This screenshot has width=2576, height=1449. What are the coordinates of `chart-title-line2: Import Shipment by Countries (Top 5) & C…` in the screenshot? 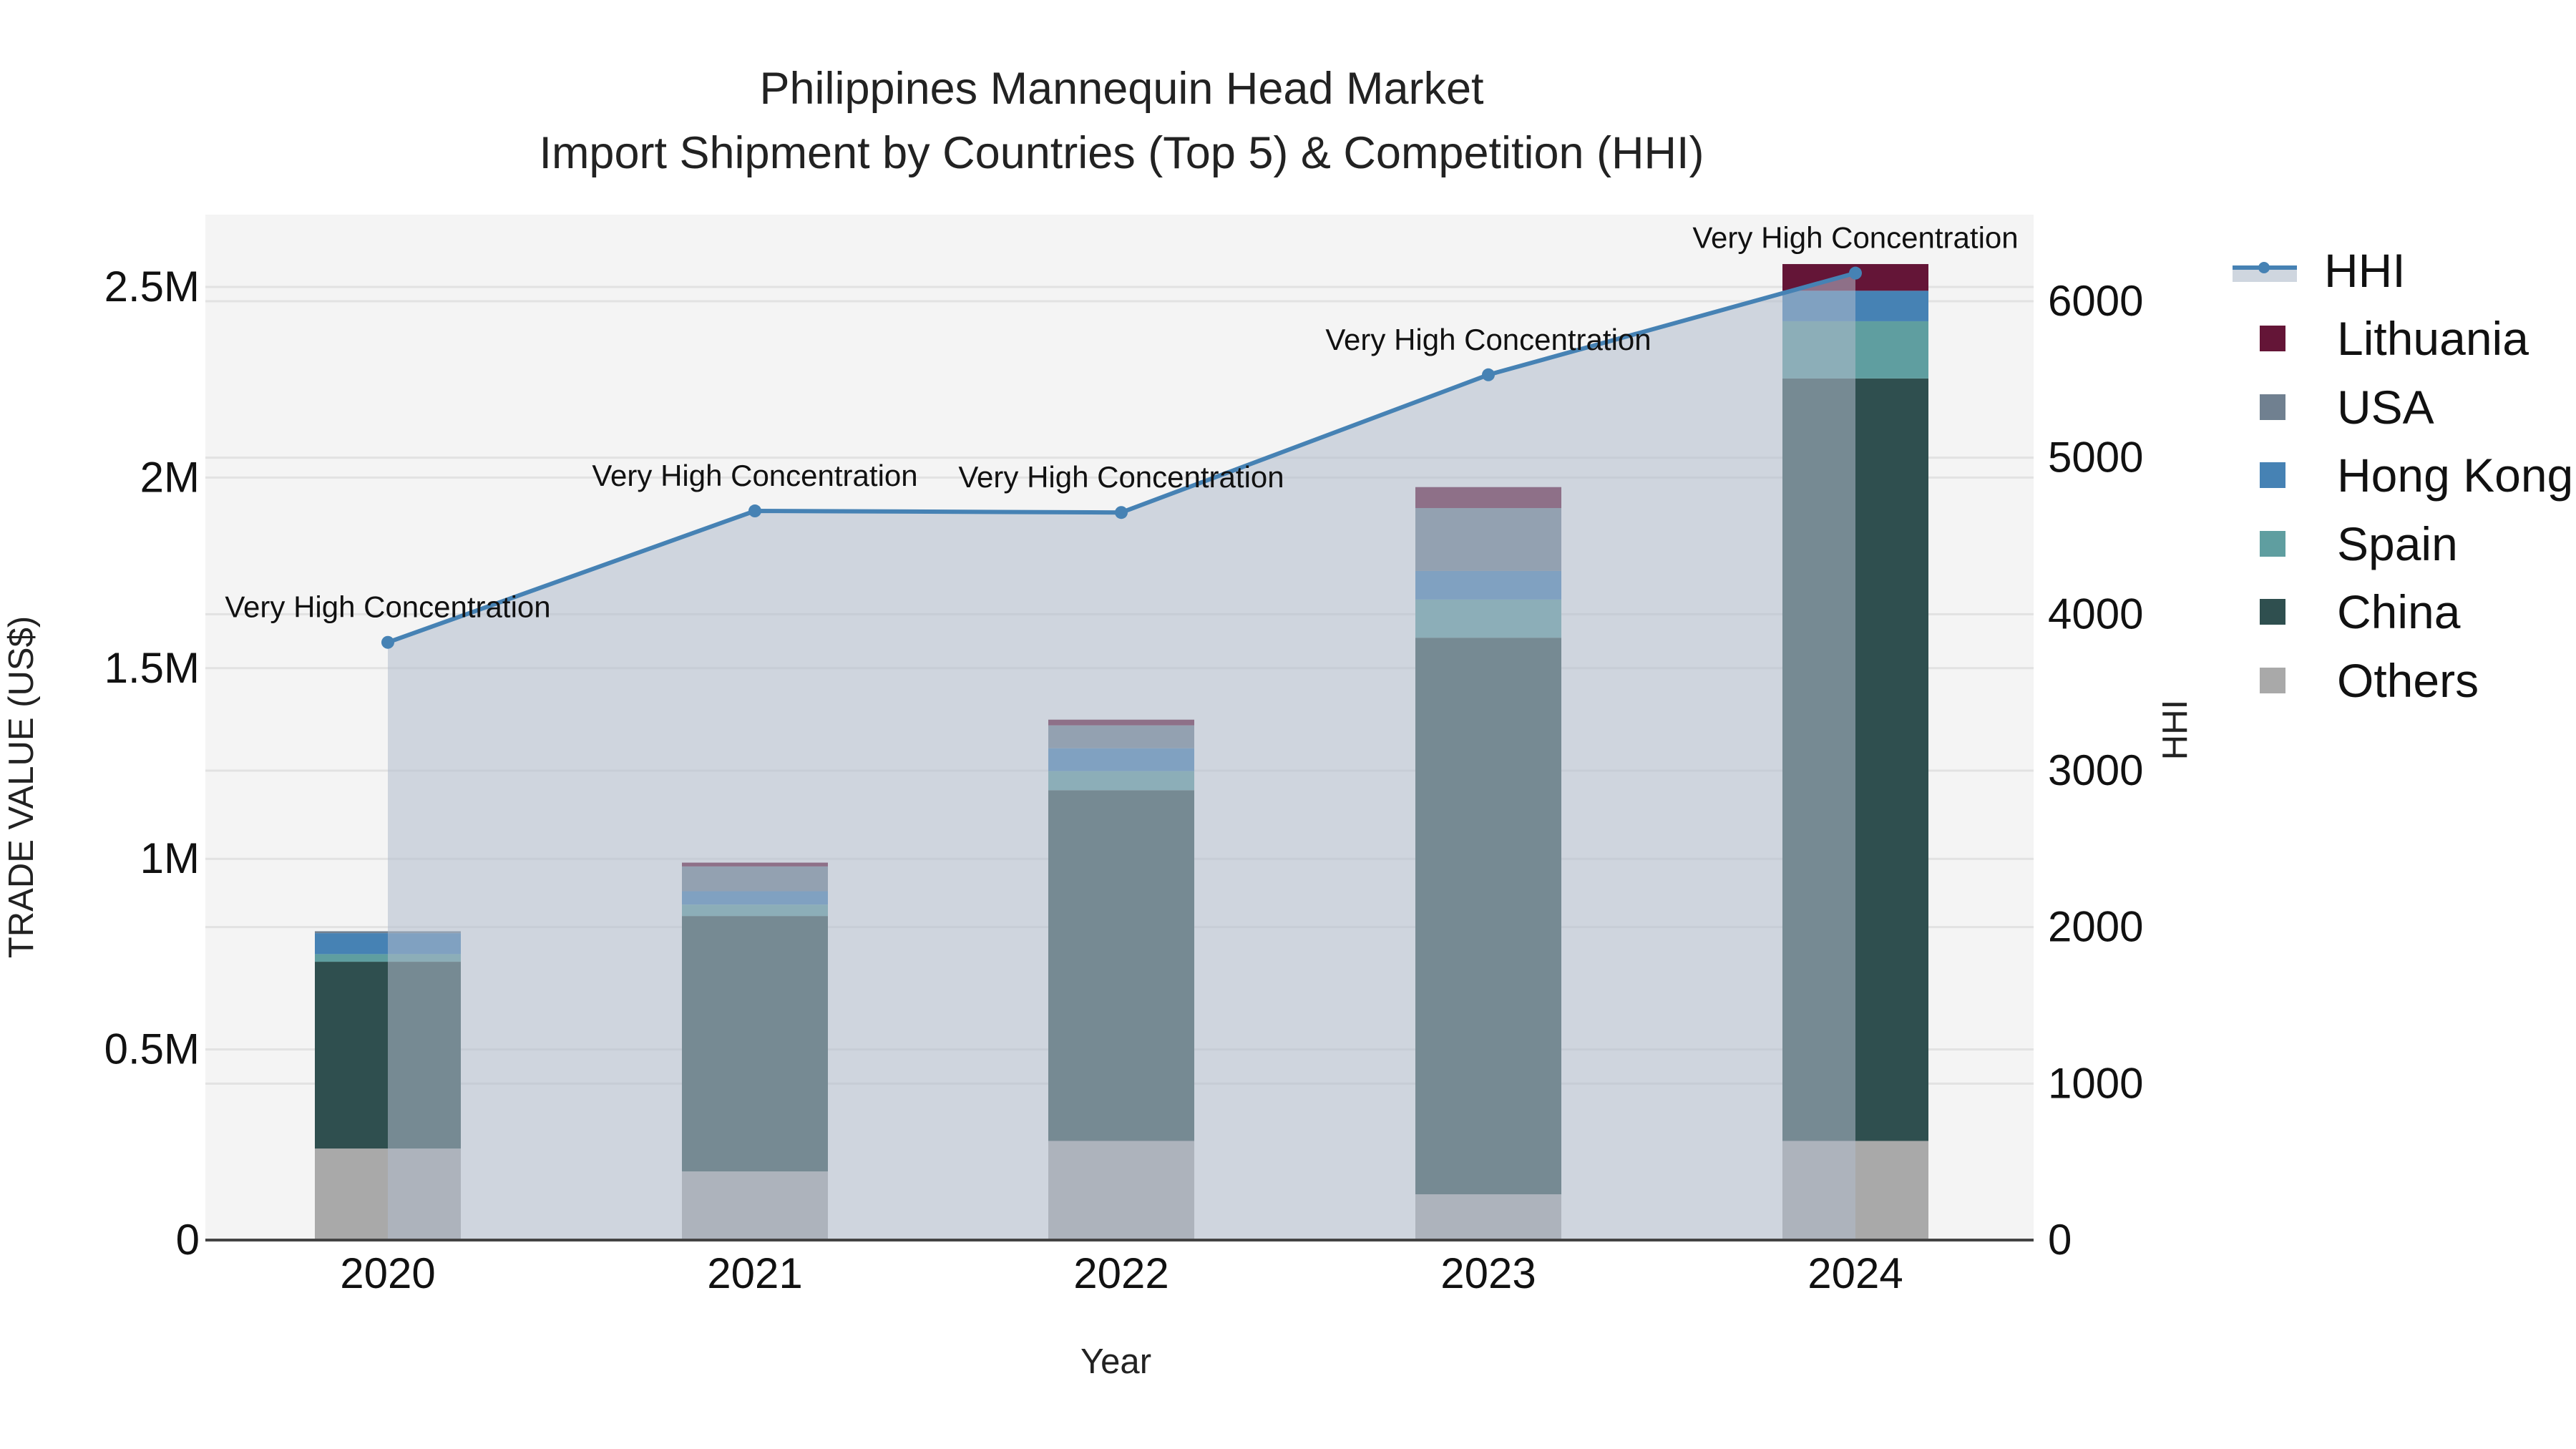 It's located at (1121, 153).